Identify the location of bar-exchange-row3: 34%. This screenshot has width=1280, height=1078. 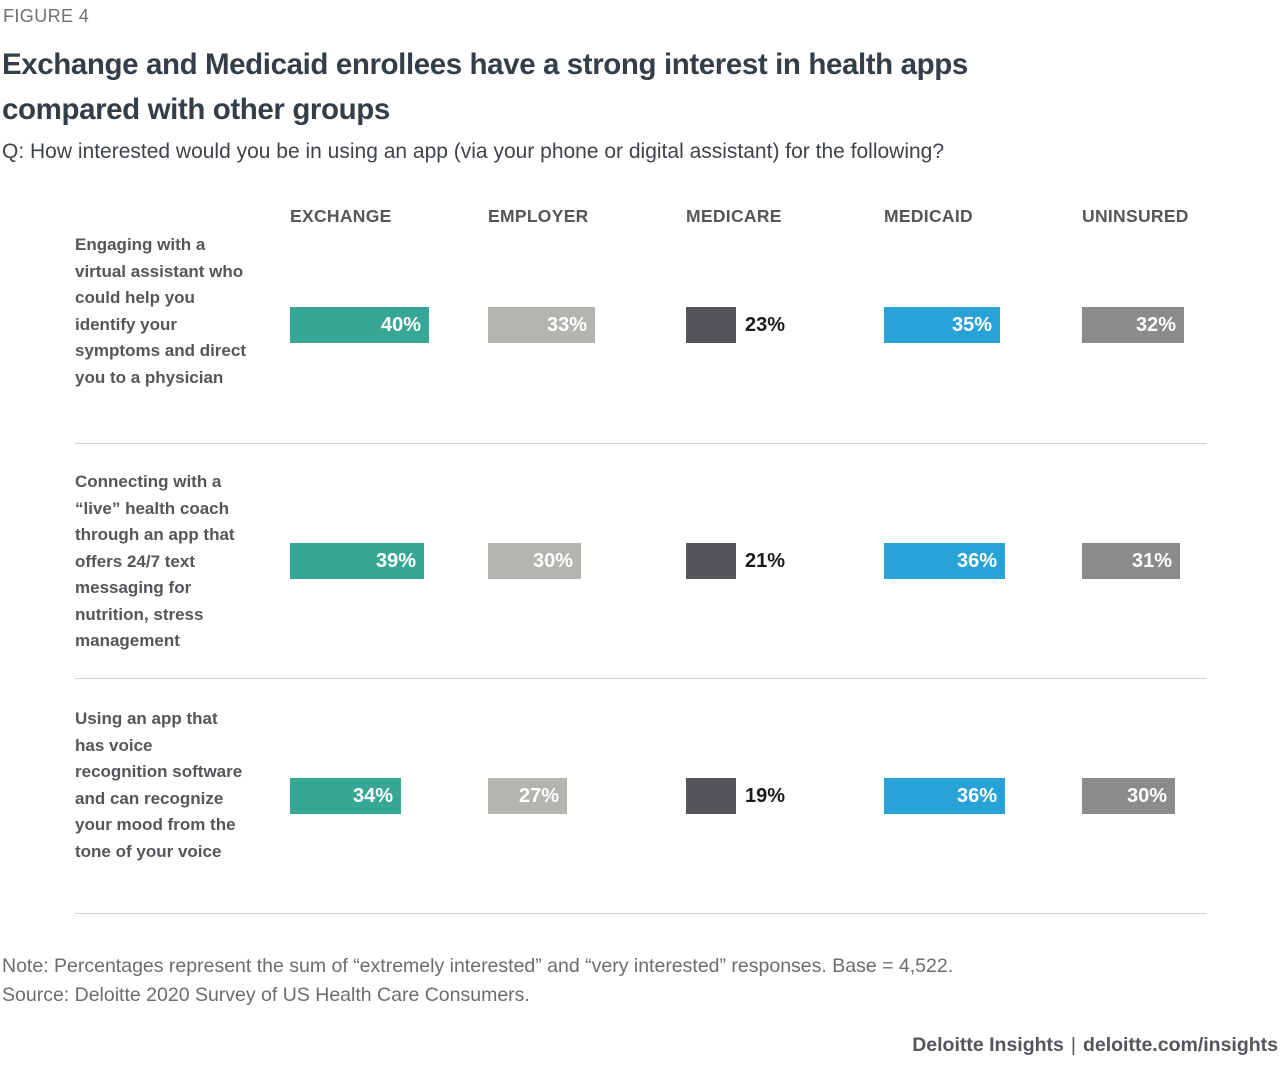
(345, 796).